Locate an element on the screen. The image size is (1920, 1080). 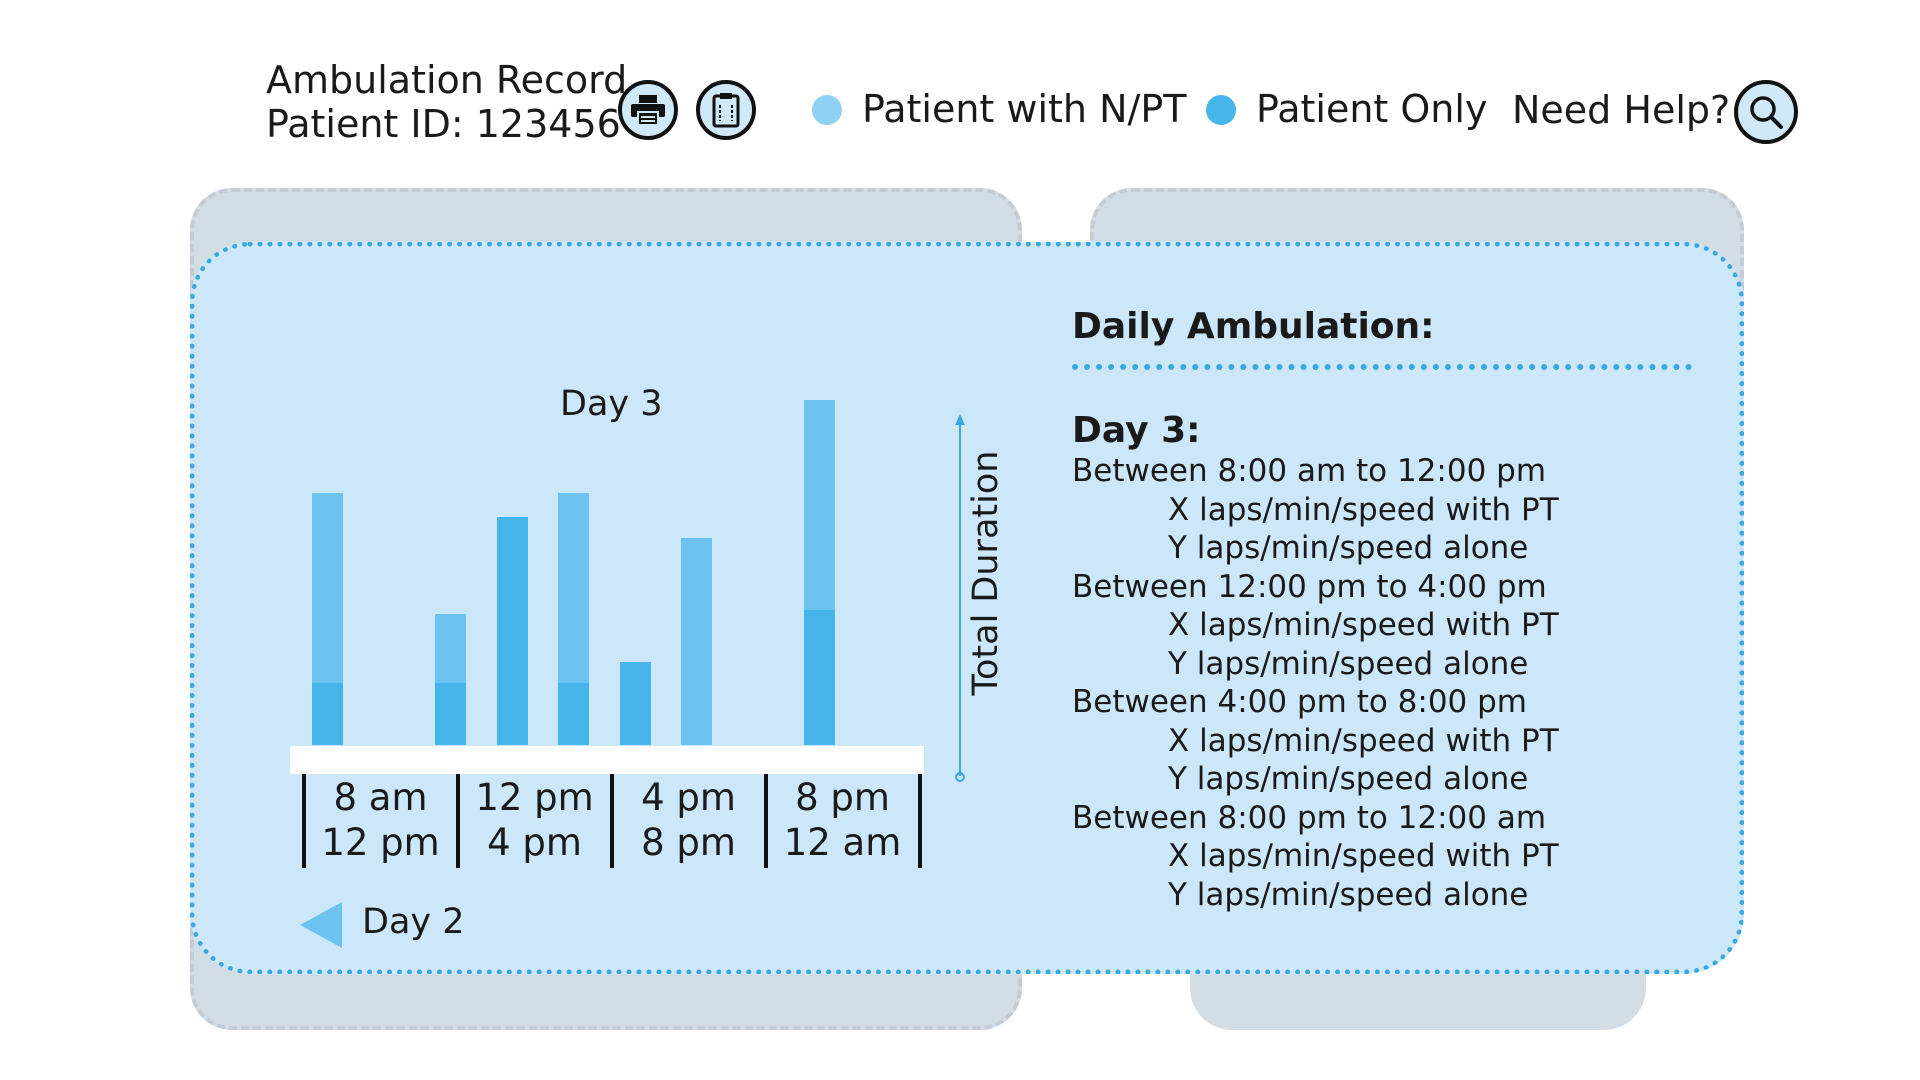
triangle-left-icon is located at coordinates (321, 925).